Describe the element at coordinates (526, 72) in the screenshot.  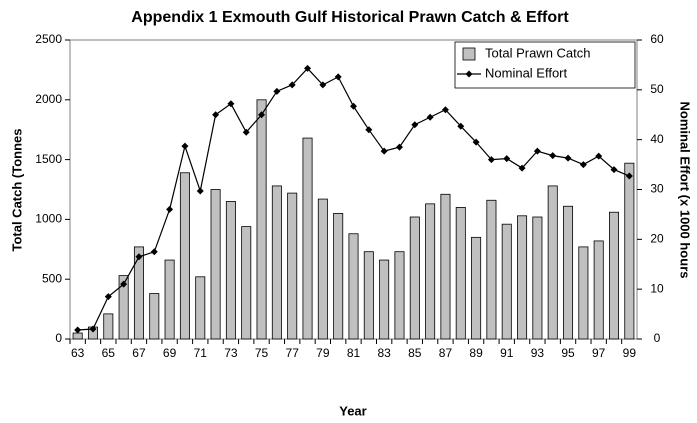
I see `legend-label: Nominal Effort` at that location.